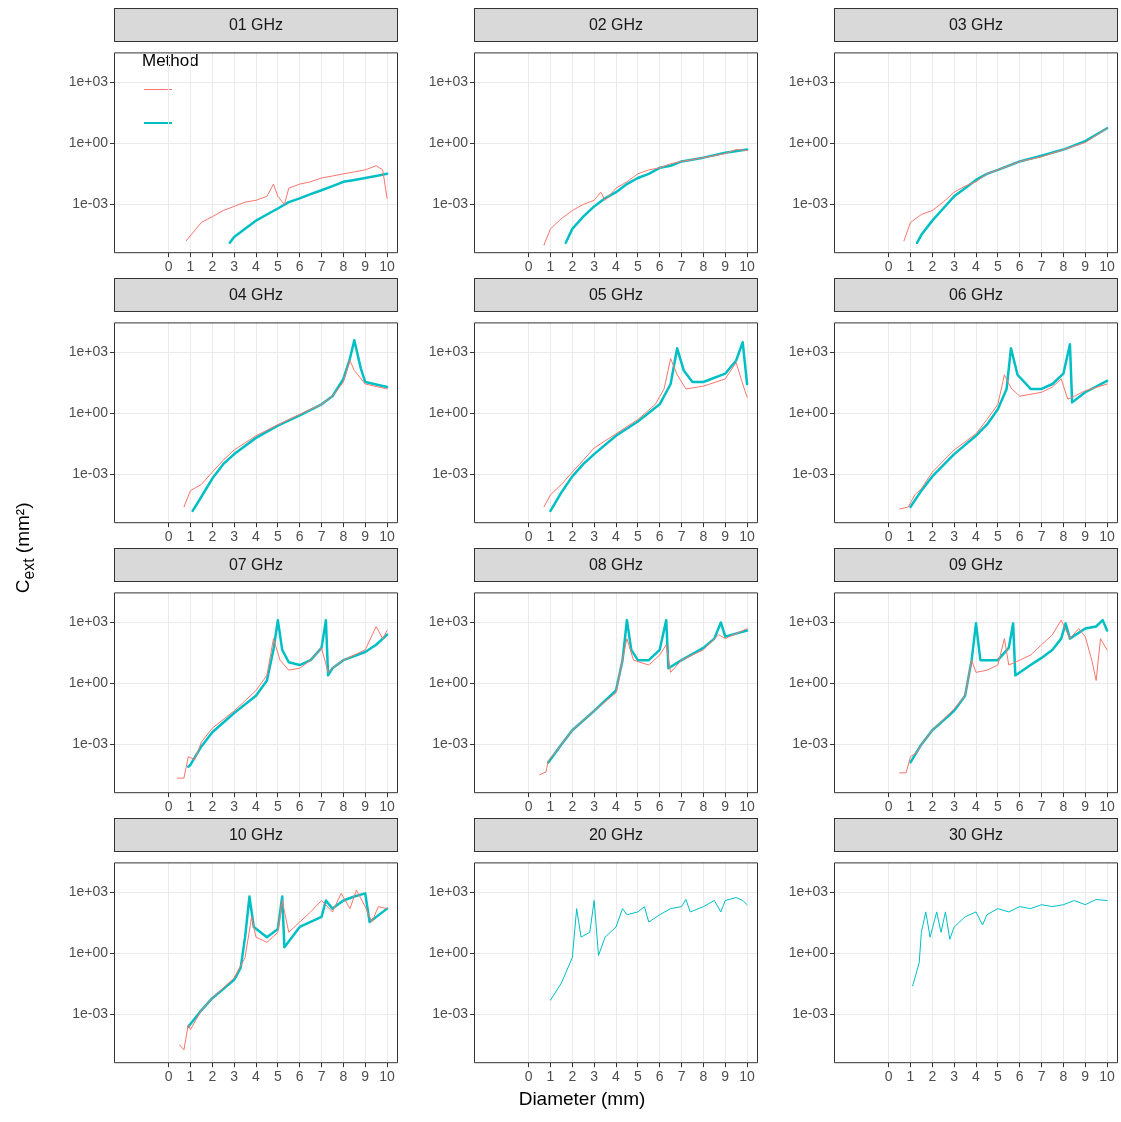  I want to click on chart-title: 03 GHz, so click(976, 25).